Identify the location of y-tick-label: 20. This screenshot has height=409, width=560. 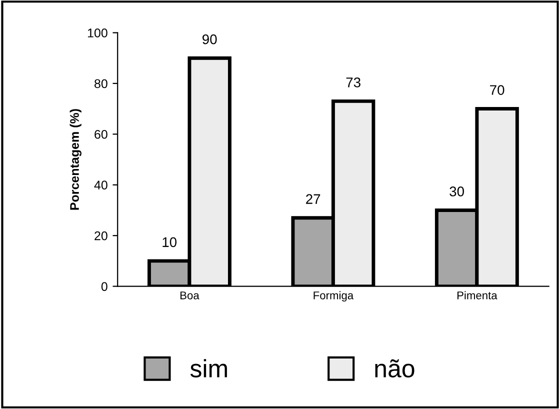
(101, 235).